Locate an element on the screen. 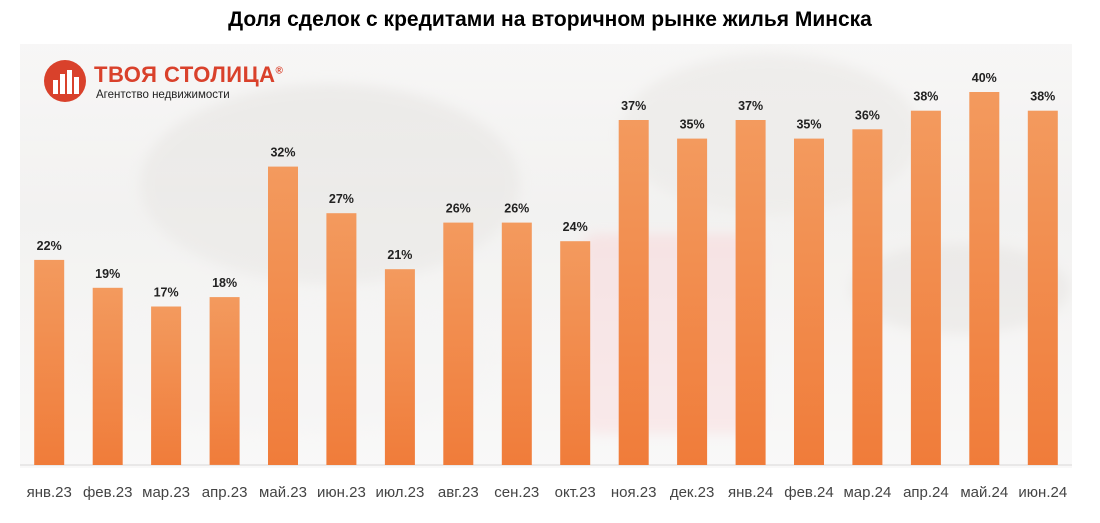 The height and width of the screenshot is (523, 1100). data-label-июн.24: 38% is located at coordinates (1042, 97).